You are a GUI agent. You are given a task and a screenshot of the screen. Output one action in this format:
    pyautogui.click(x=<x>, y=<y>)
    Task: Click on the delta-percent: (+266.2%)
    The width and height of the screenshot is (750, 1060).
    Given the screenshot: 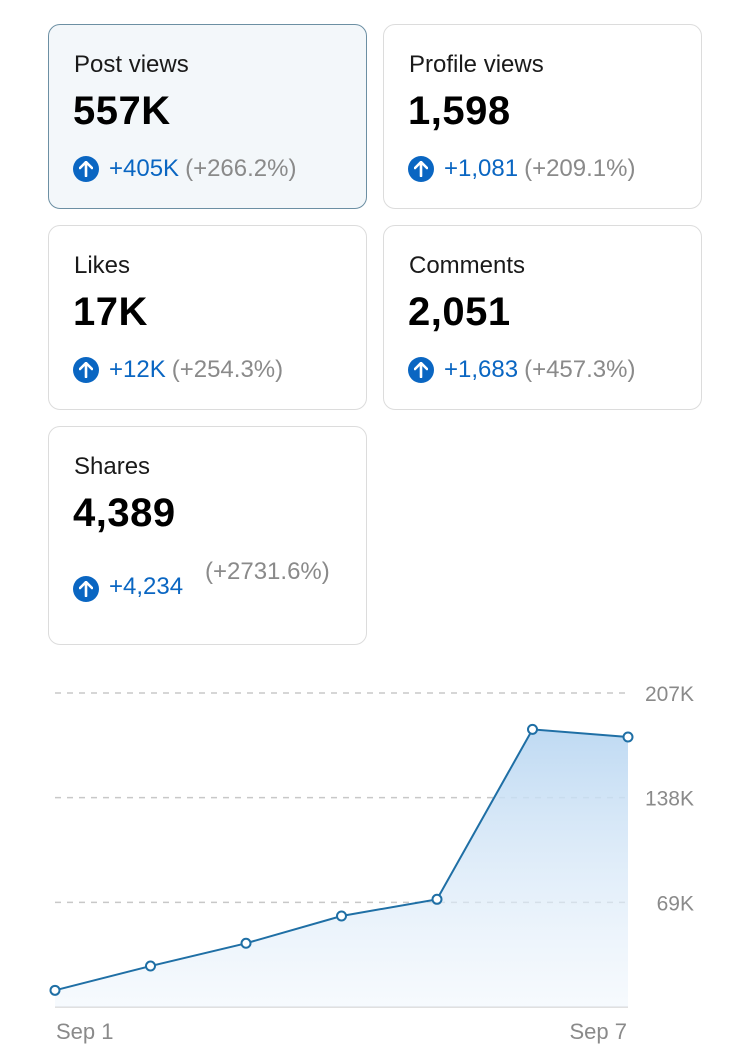 What is the action you would take?
    pyautogui.click(x=241, y=168)
    